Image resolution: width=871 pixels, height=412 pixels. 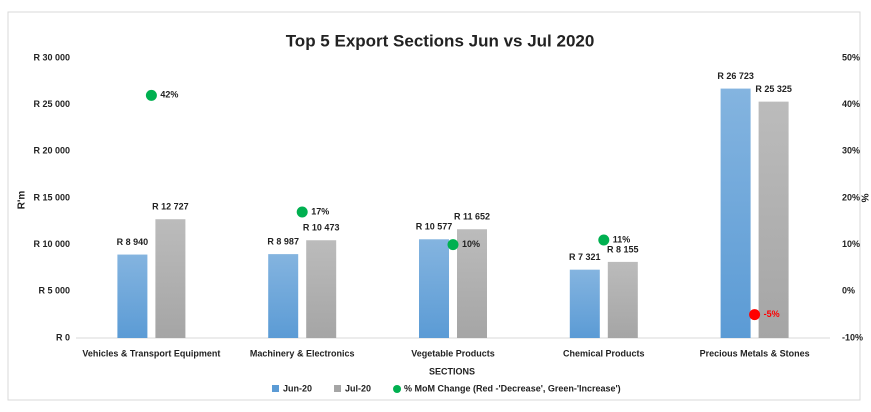 I want to click on bar-value-label: R 12 727, so click(x=170, y=207).